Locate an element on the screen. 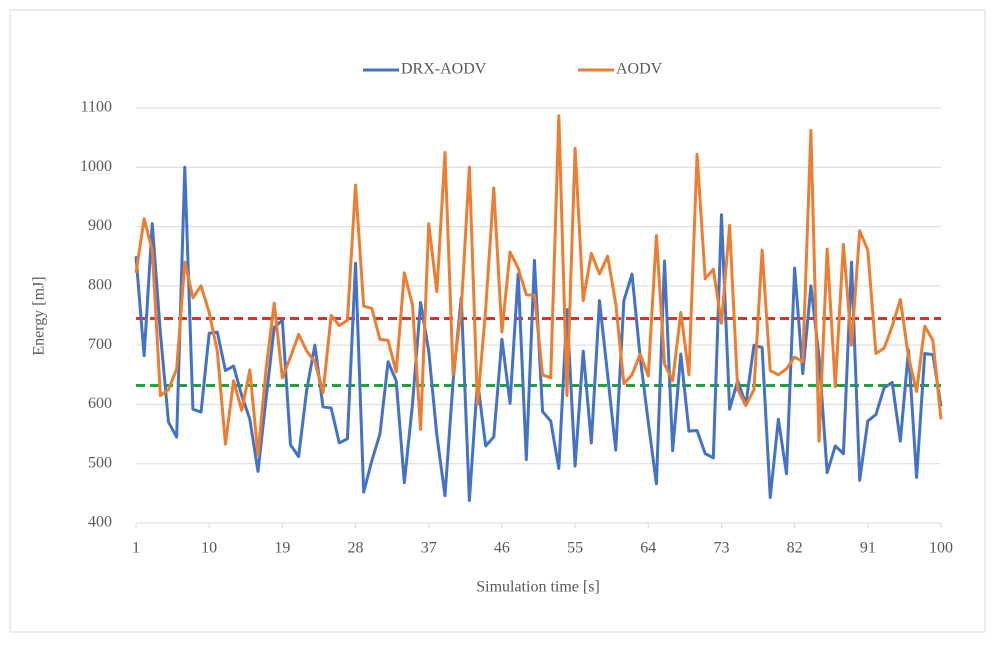  y-tick-label: 500 is located at coordinates (100, 462).